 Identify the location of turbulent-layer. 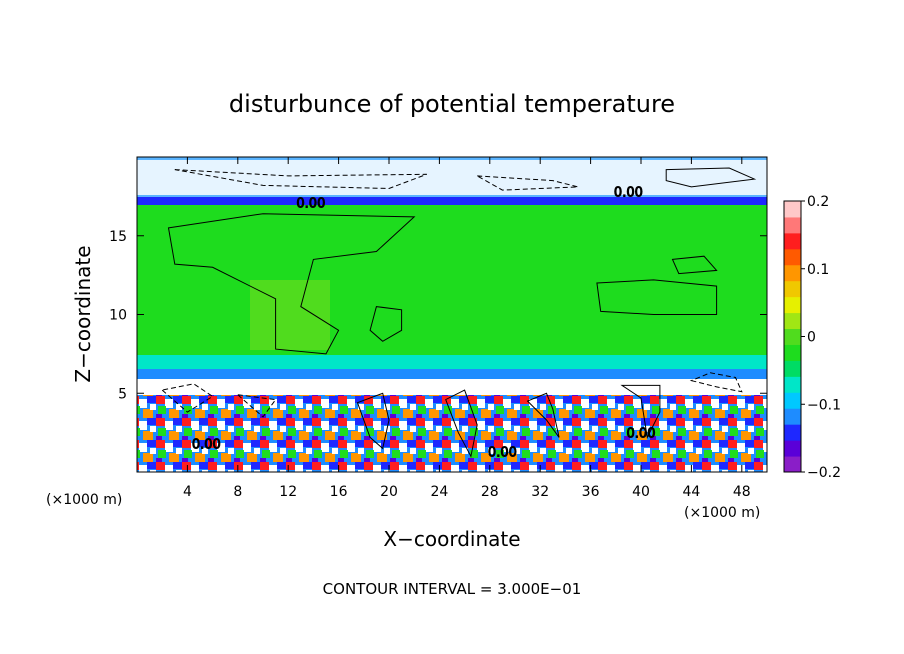
(452, 433).